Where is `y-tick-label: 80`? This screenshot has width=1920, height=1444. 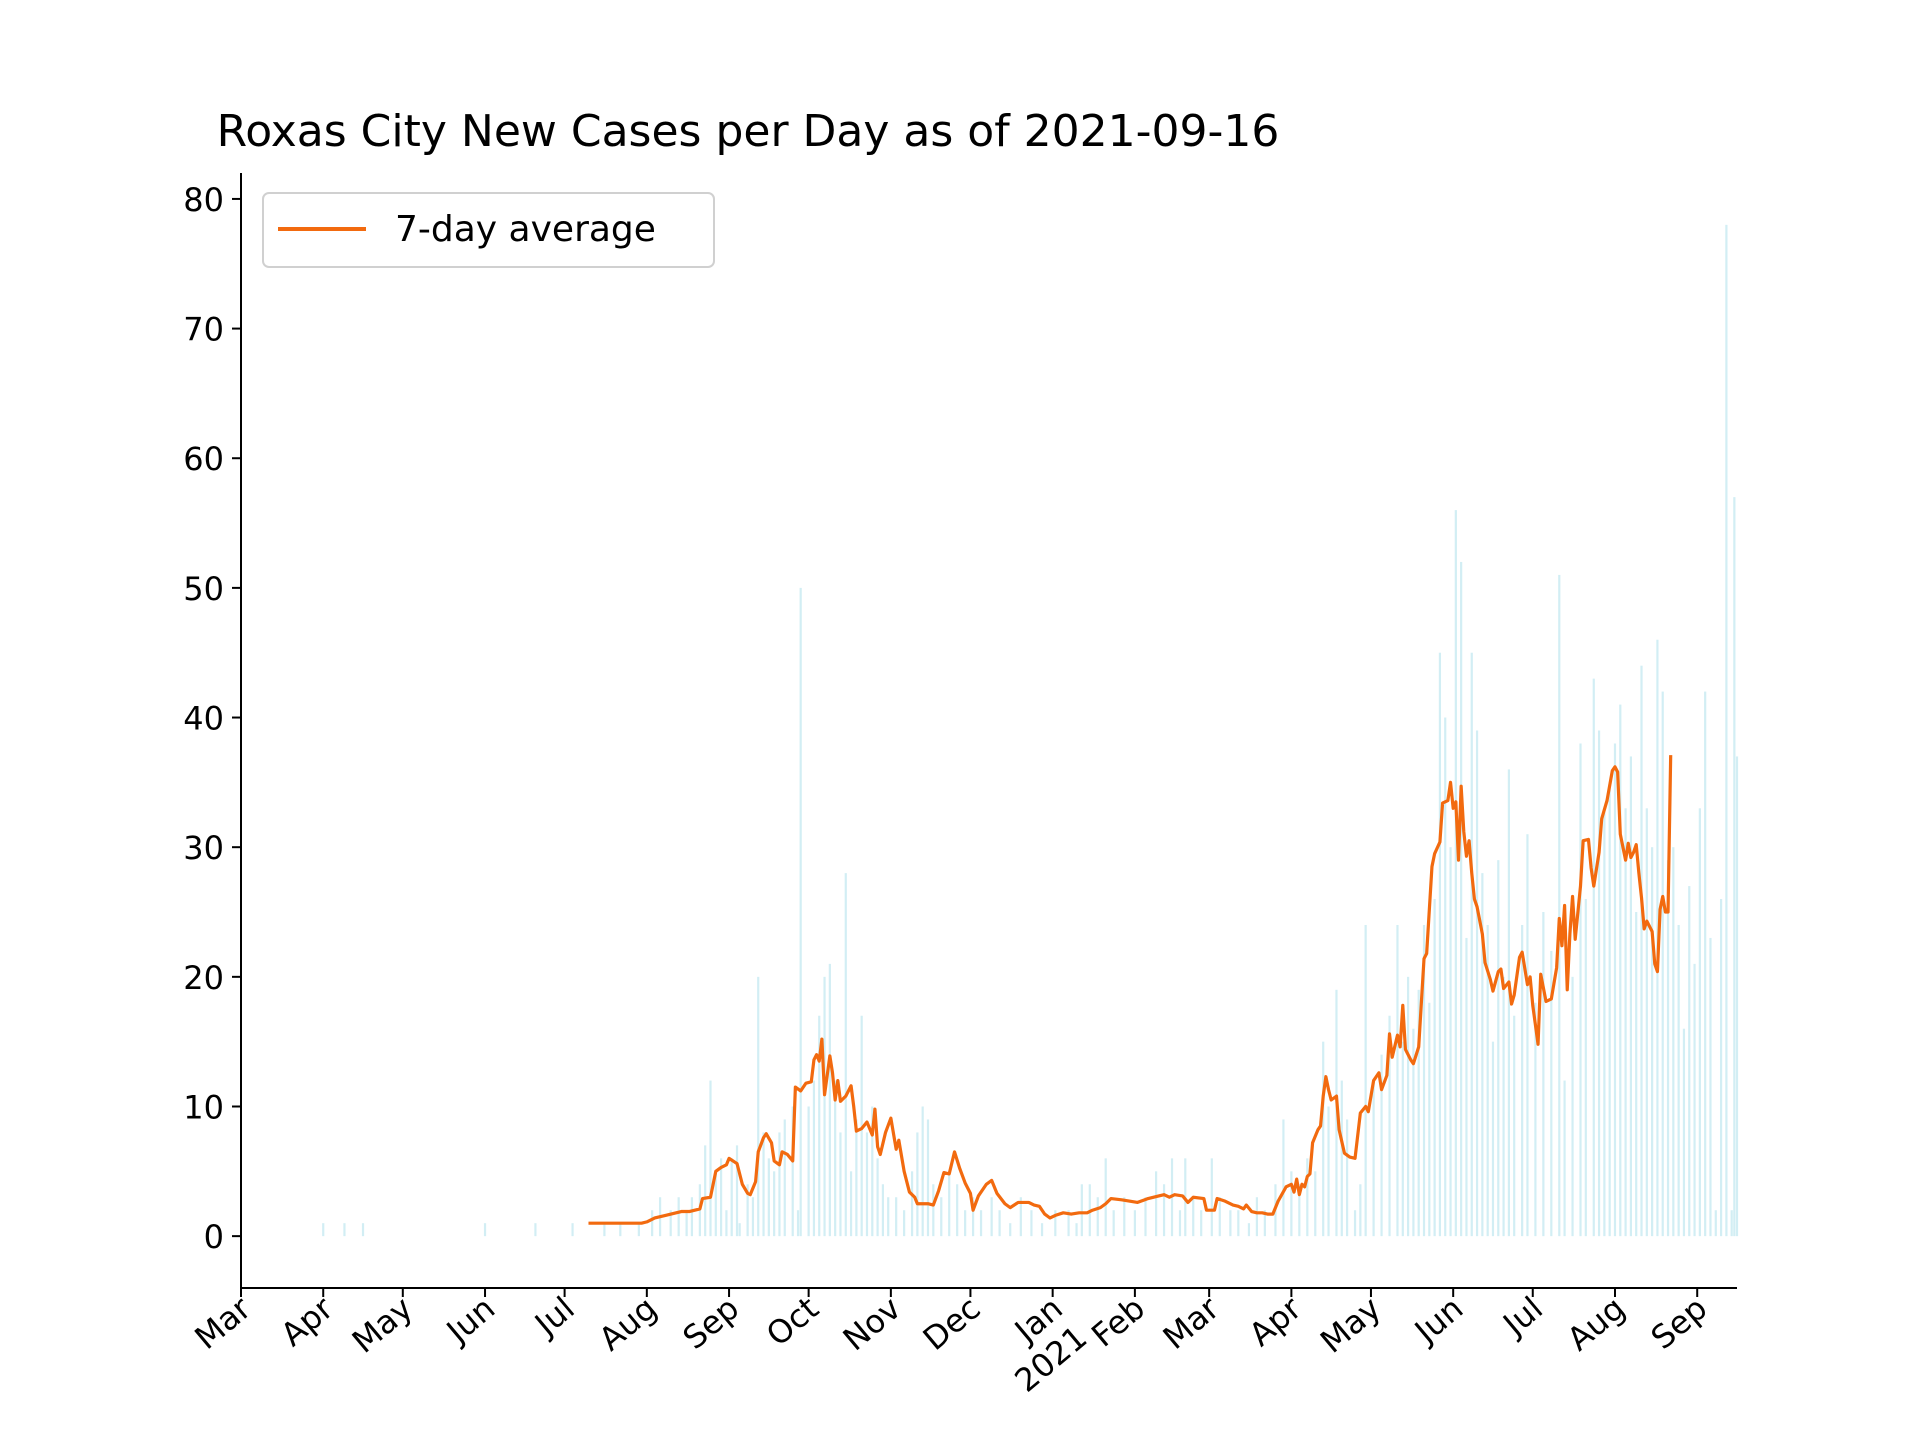
y-tick-label: 80 is located at coordinates (203, 200).